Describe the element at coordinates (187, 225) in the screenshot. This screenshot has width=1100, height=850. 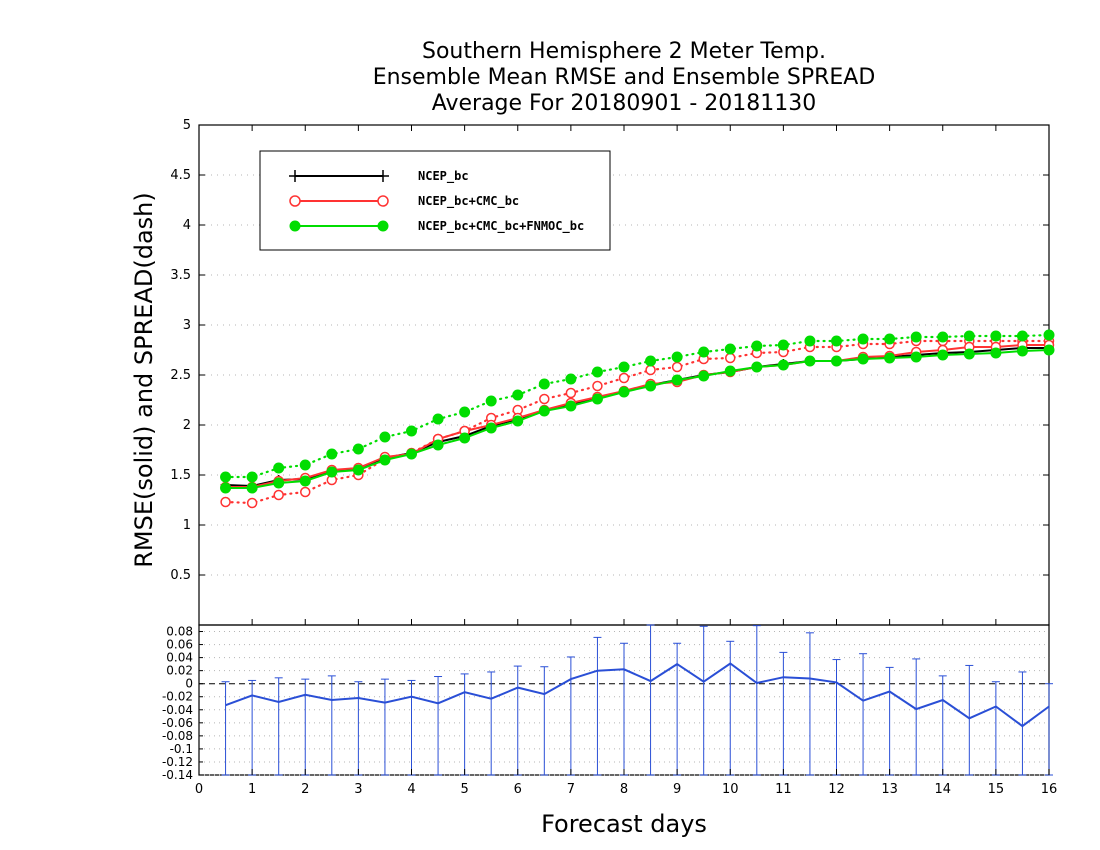
I see `main-y-tick-label: 4` at that location.